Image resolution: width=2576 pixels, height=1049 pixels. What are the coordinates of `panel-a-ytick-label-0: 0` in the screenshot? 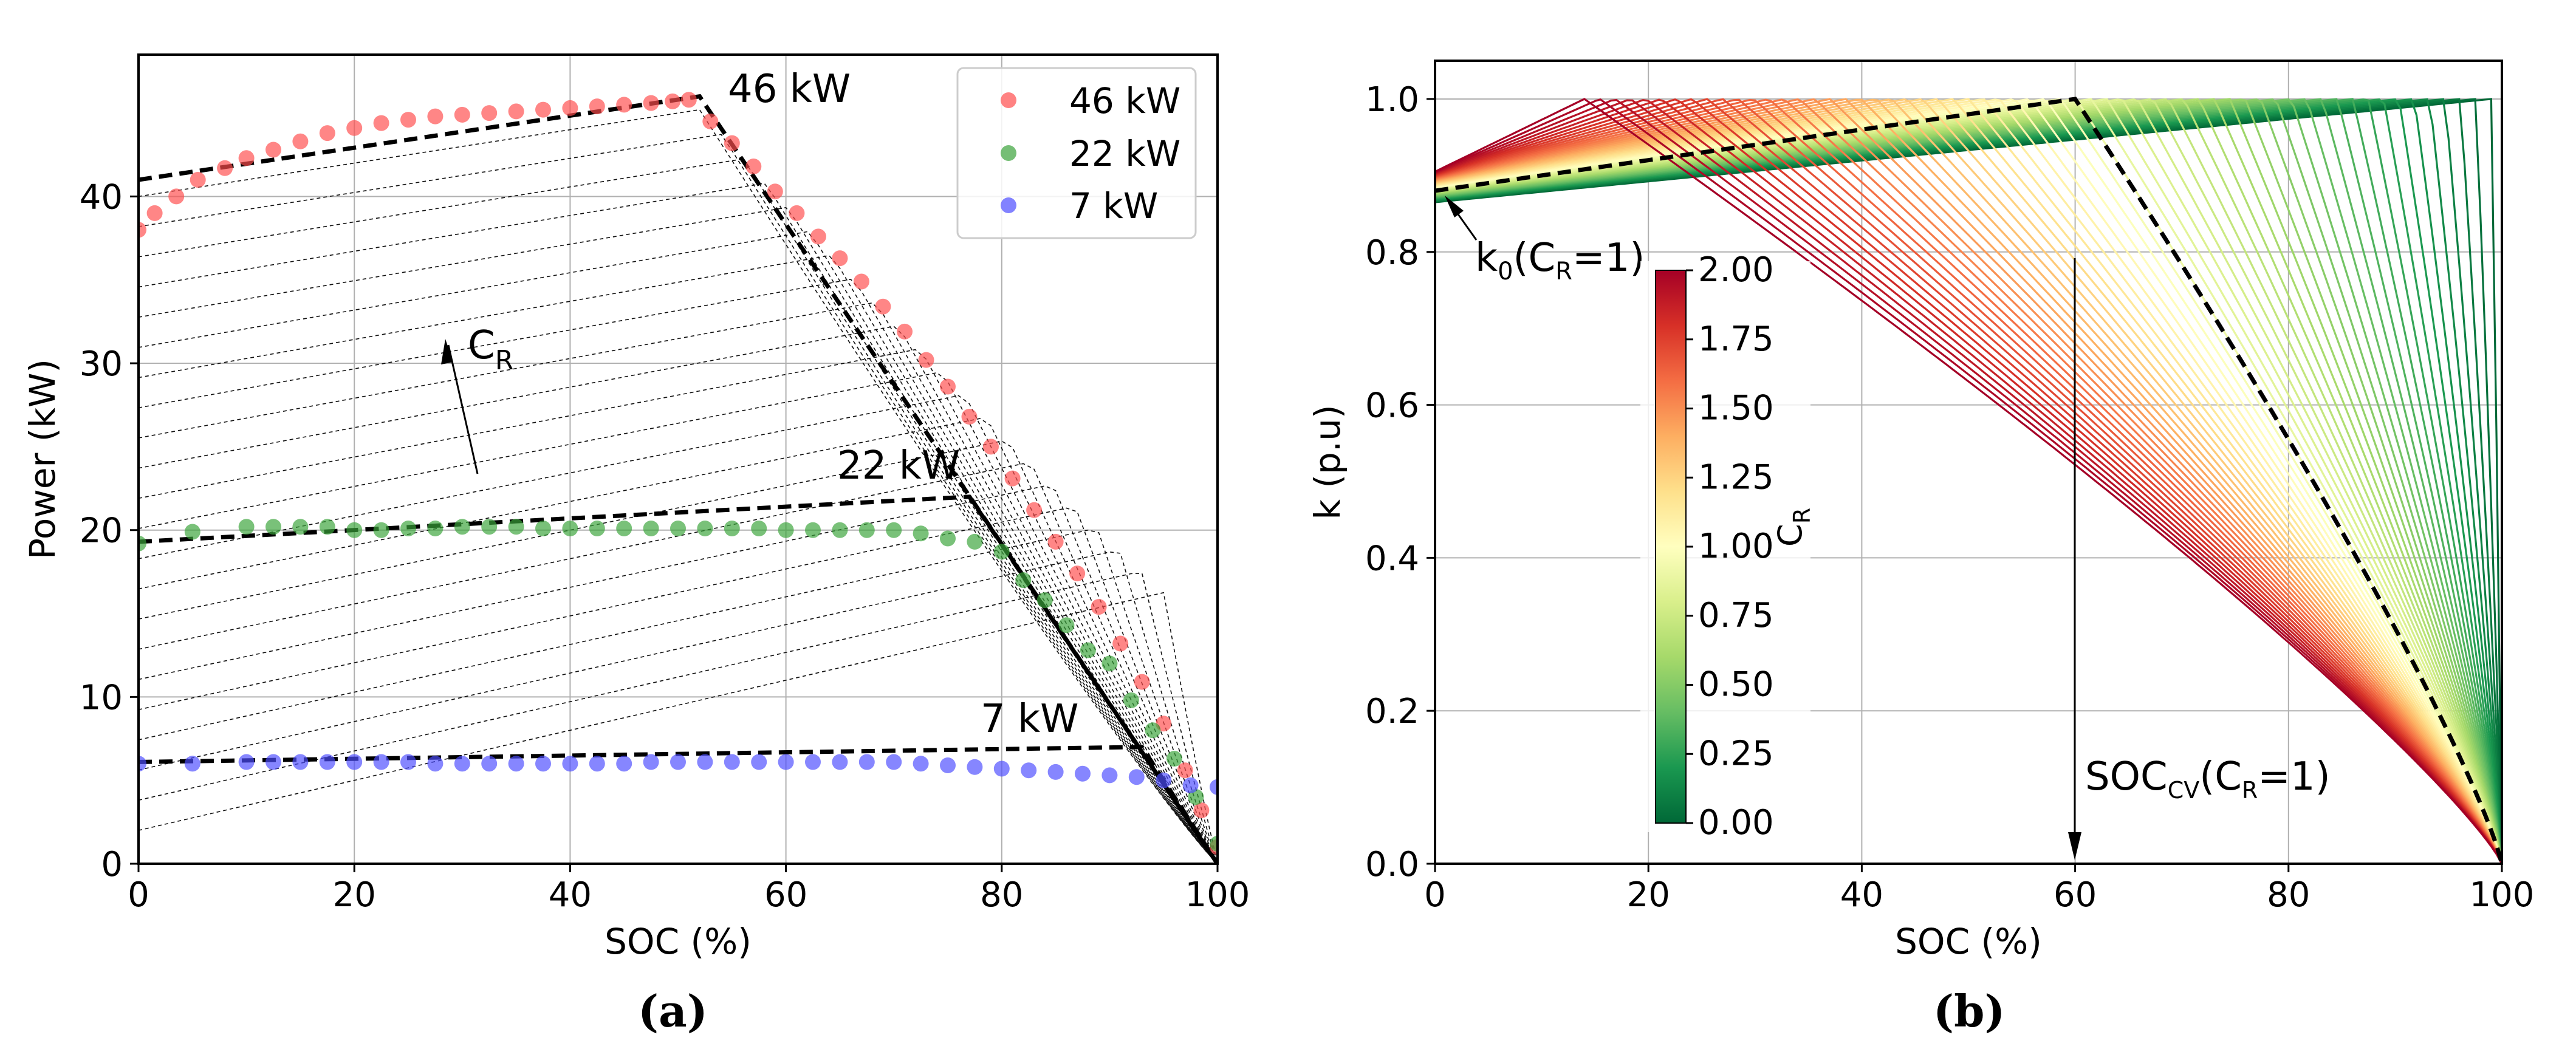 It's located at (112, 865).